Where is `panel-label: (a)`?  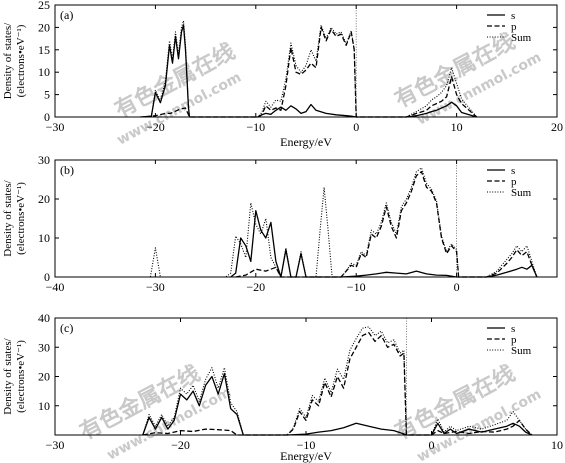
panel-label: (a) is located at coordinates (66, 15).